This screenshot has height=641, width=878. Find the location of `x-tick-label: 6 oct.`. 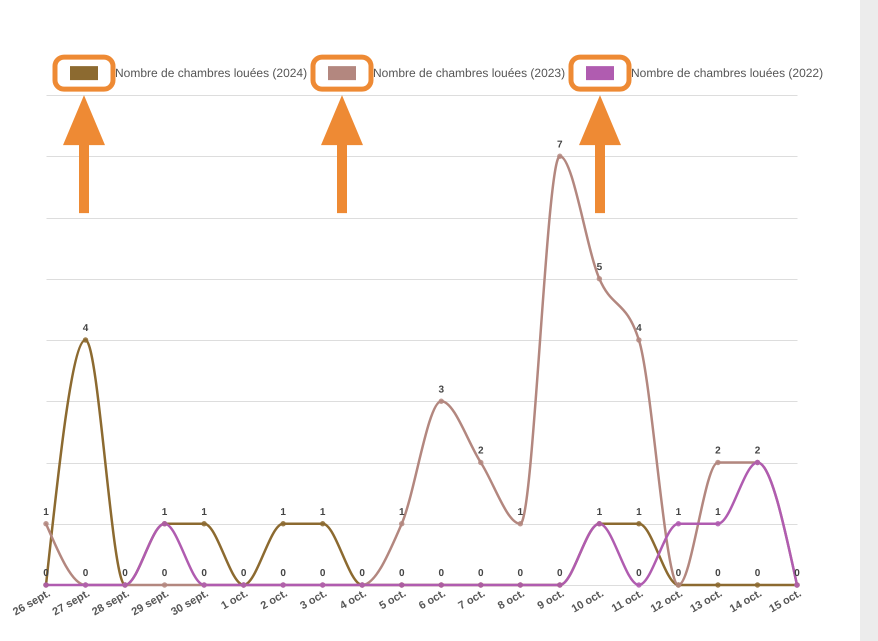

x-tick-label: 6 oct. is located at coordinates (432, 600).